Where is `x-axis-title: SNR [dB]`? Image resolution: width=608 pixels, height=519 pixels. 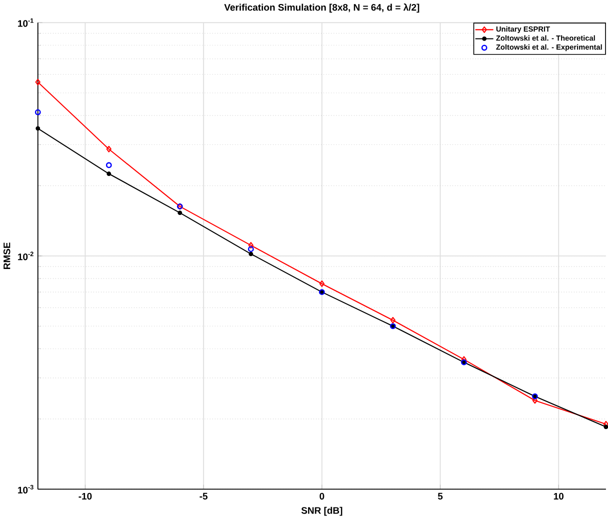 x-axis-title: SNR [dB] is located at coordinates (321, 511).